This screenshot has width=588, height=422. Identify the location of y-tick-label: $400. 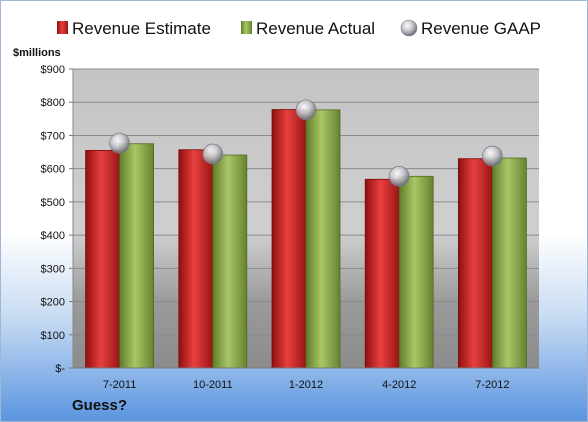
(53, 236).